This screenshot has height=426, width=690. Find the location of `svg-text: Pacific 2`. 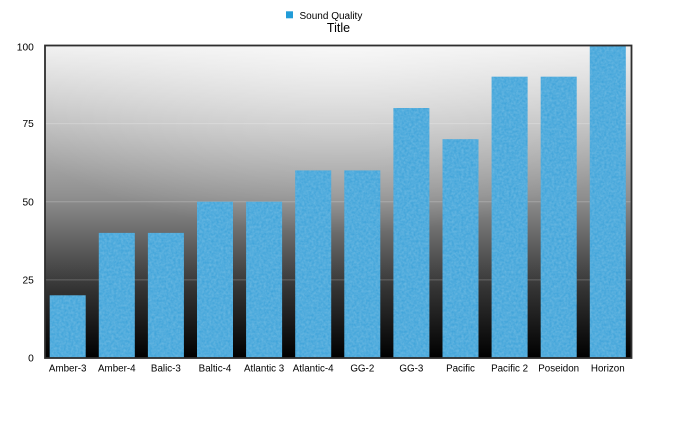

svg-text: Pacific 2 is located at coordinates (509, 369).